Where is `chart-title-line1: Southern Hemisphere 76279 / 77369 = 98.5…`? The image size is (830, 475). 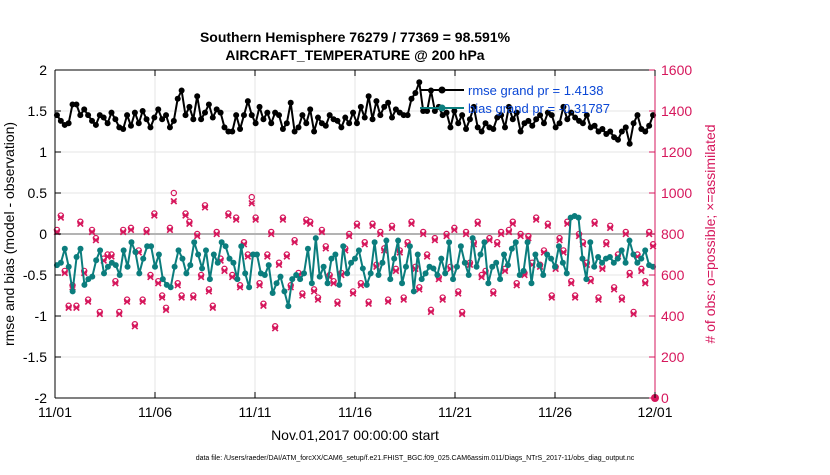 chart-title-line1: Southern Hemisphere 76279 / 77369 = 98.5… is located at coordinates (355, 37).